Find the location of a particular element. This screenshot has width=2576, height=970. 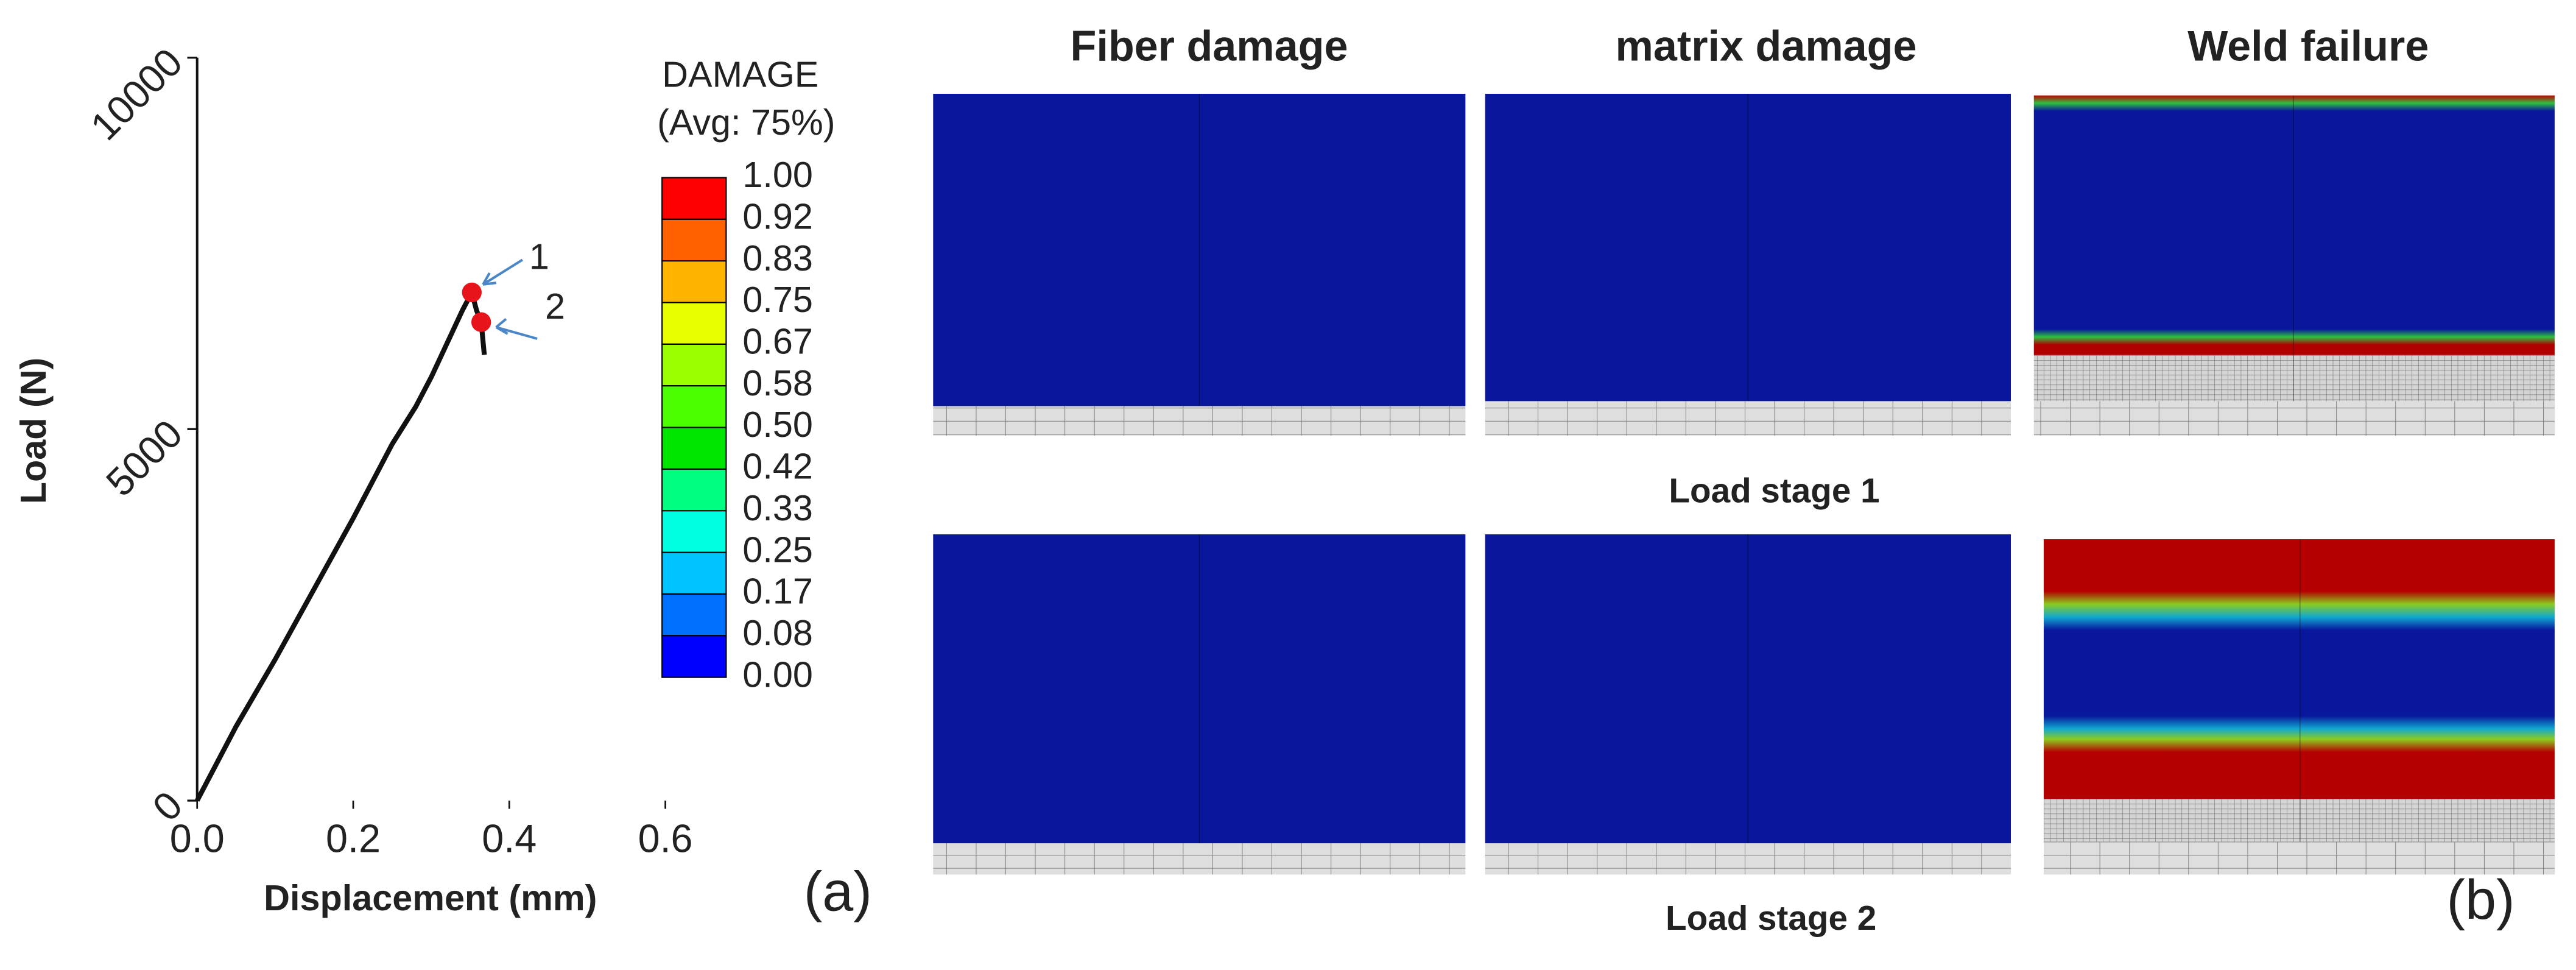

panel-label: (a) is located at coordinates (838, 892).